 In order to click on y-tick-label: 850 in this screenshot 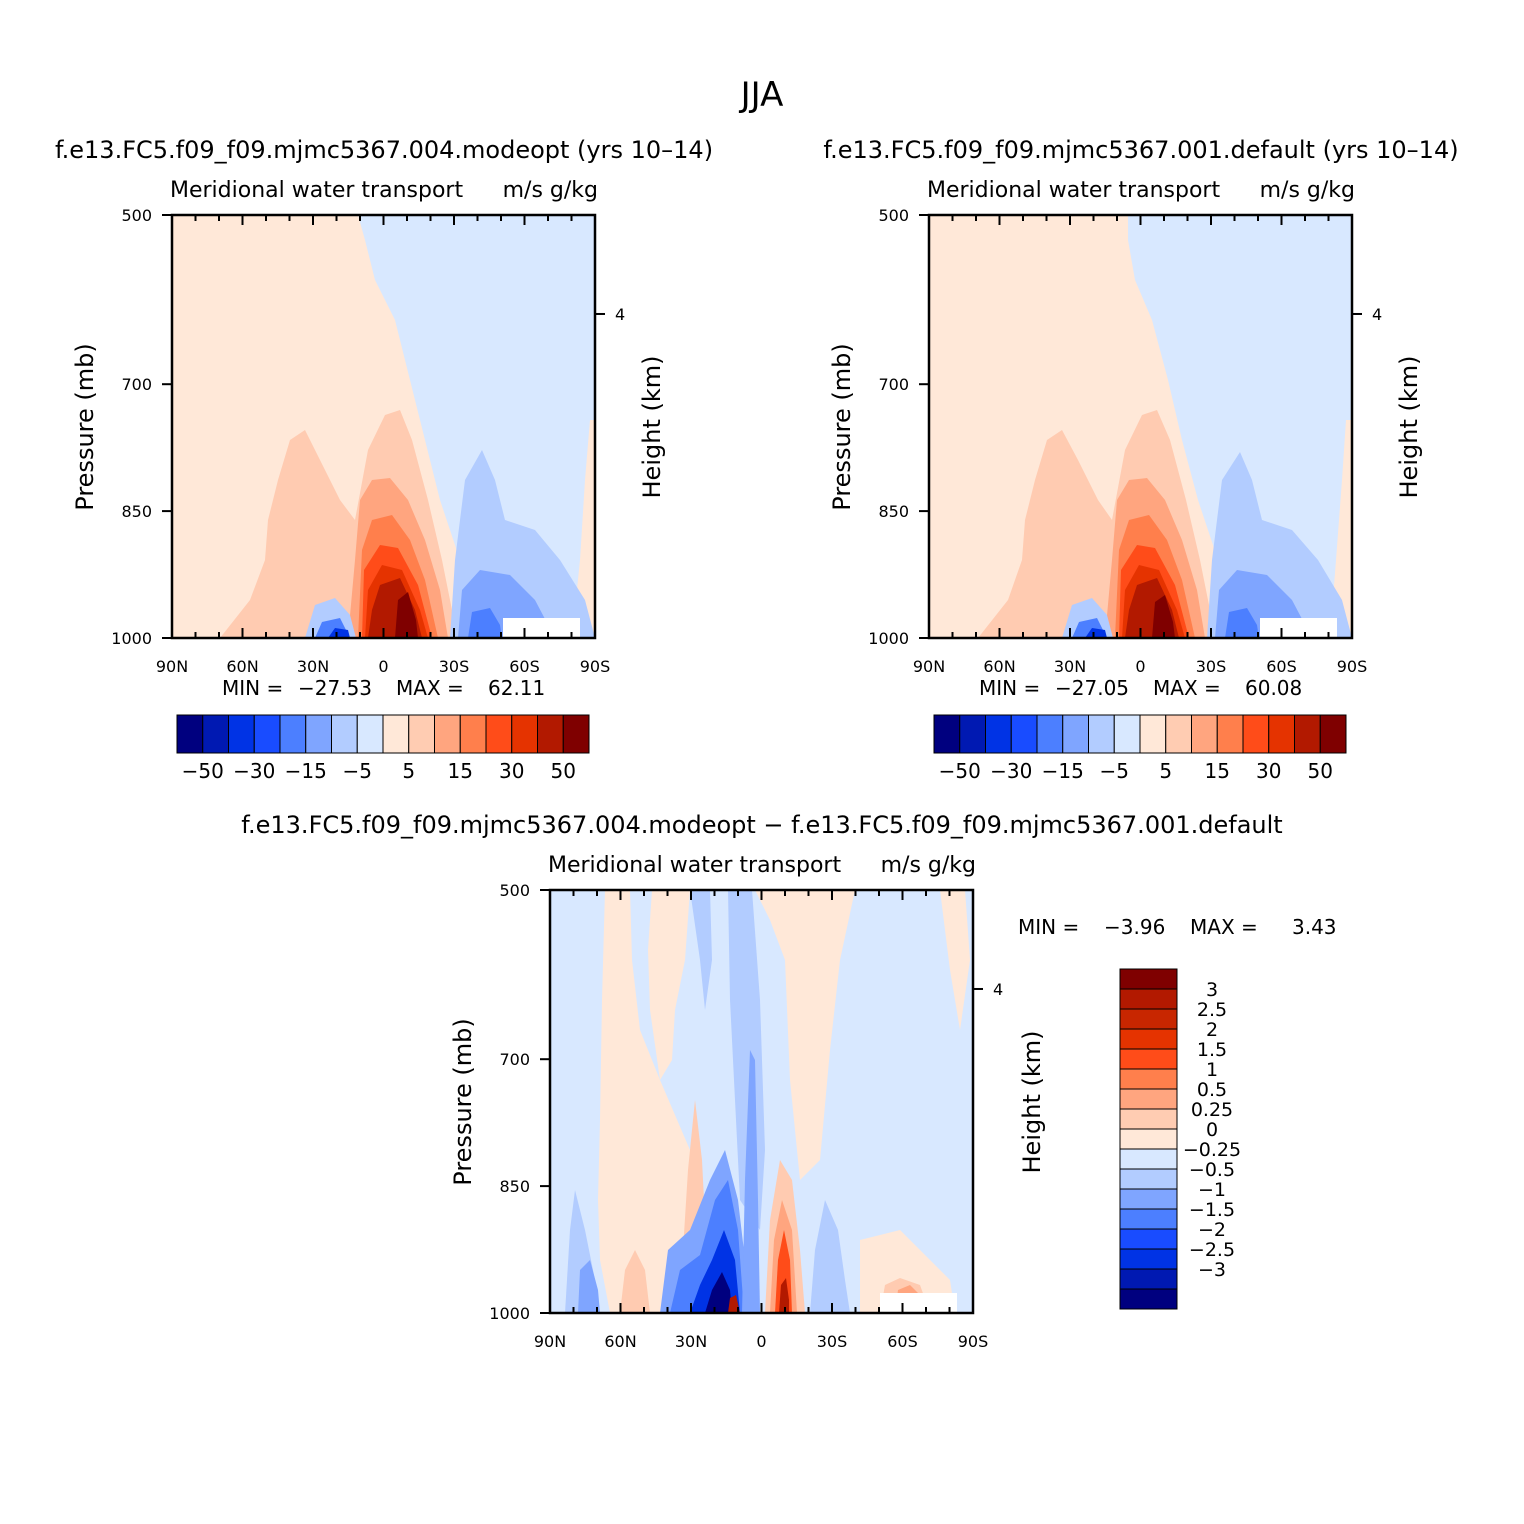, I will do `click(136, 511)`.